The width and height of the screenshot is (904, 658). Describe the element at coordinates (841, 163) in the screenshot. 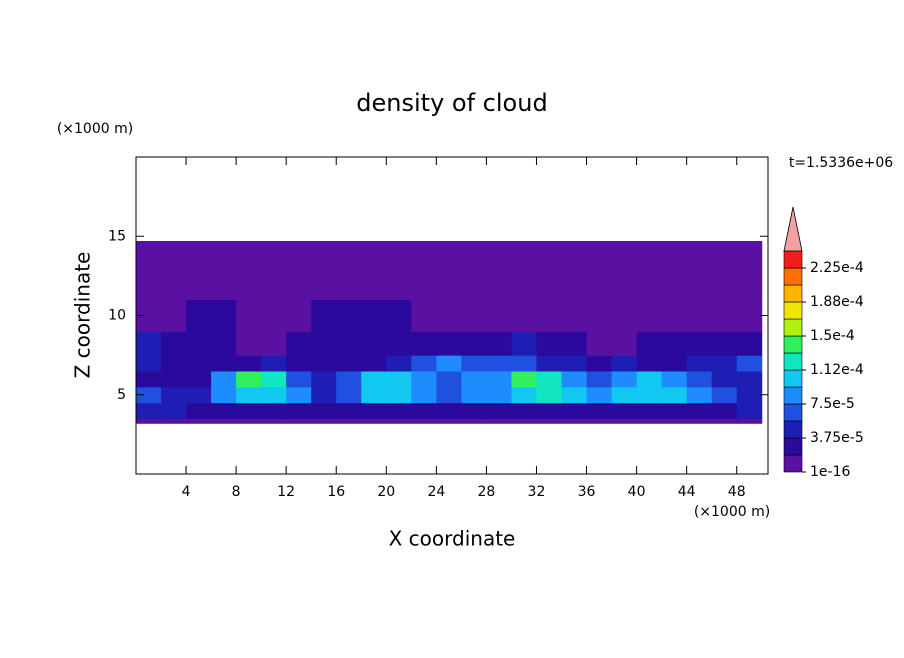

I see `annotation: t=1.5336e+06` at that location.